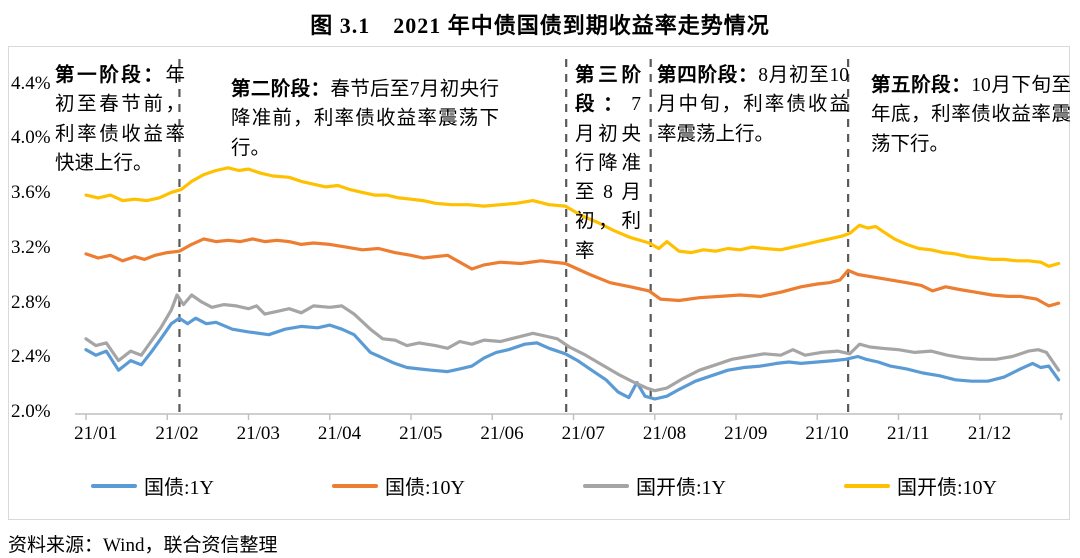 This screenshot has width=1080, height=558. What do you see at coordinates (908, 433) in the screenshot?
I see `x-axis-tick-label: 21/11` at bounding box center [908, 433].